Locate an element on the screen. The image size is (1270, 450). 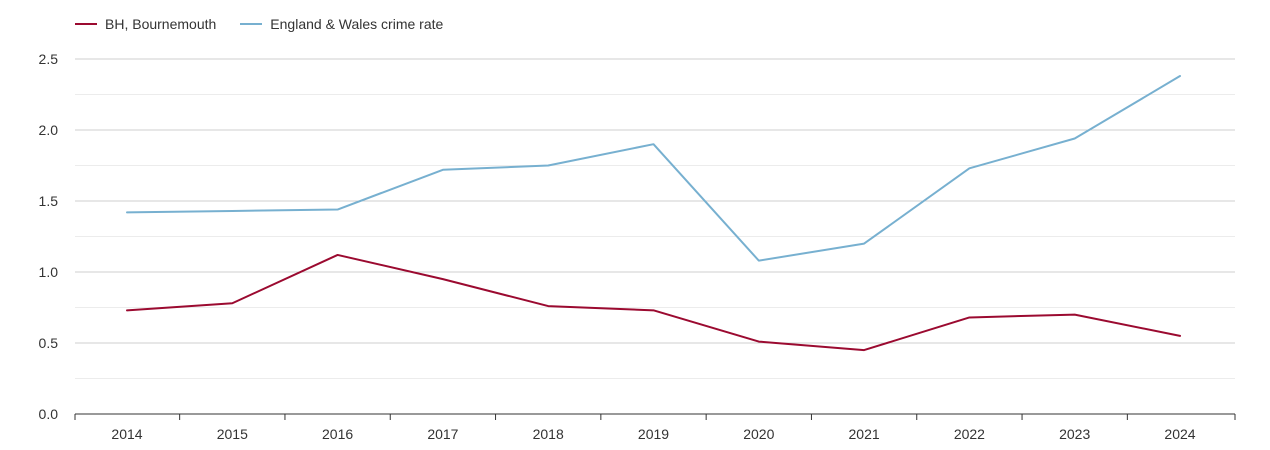
y-tick-label: 1.5 is located at coordinates (49, 201).